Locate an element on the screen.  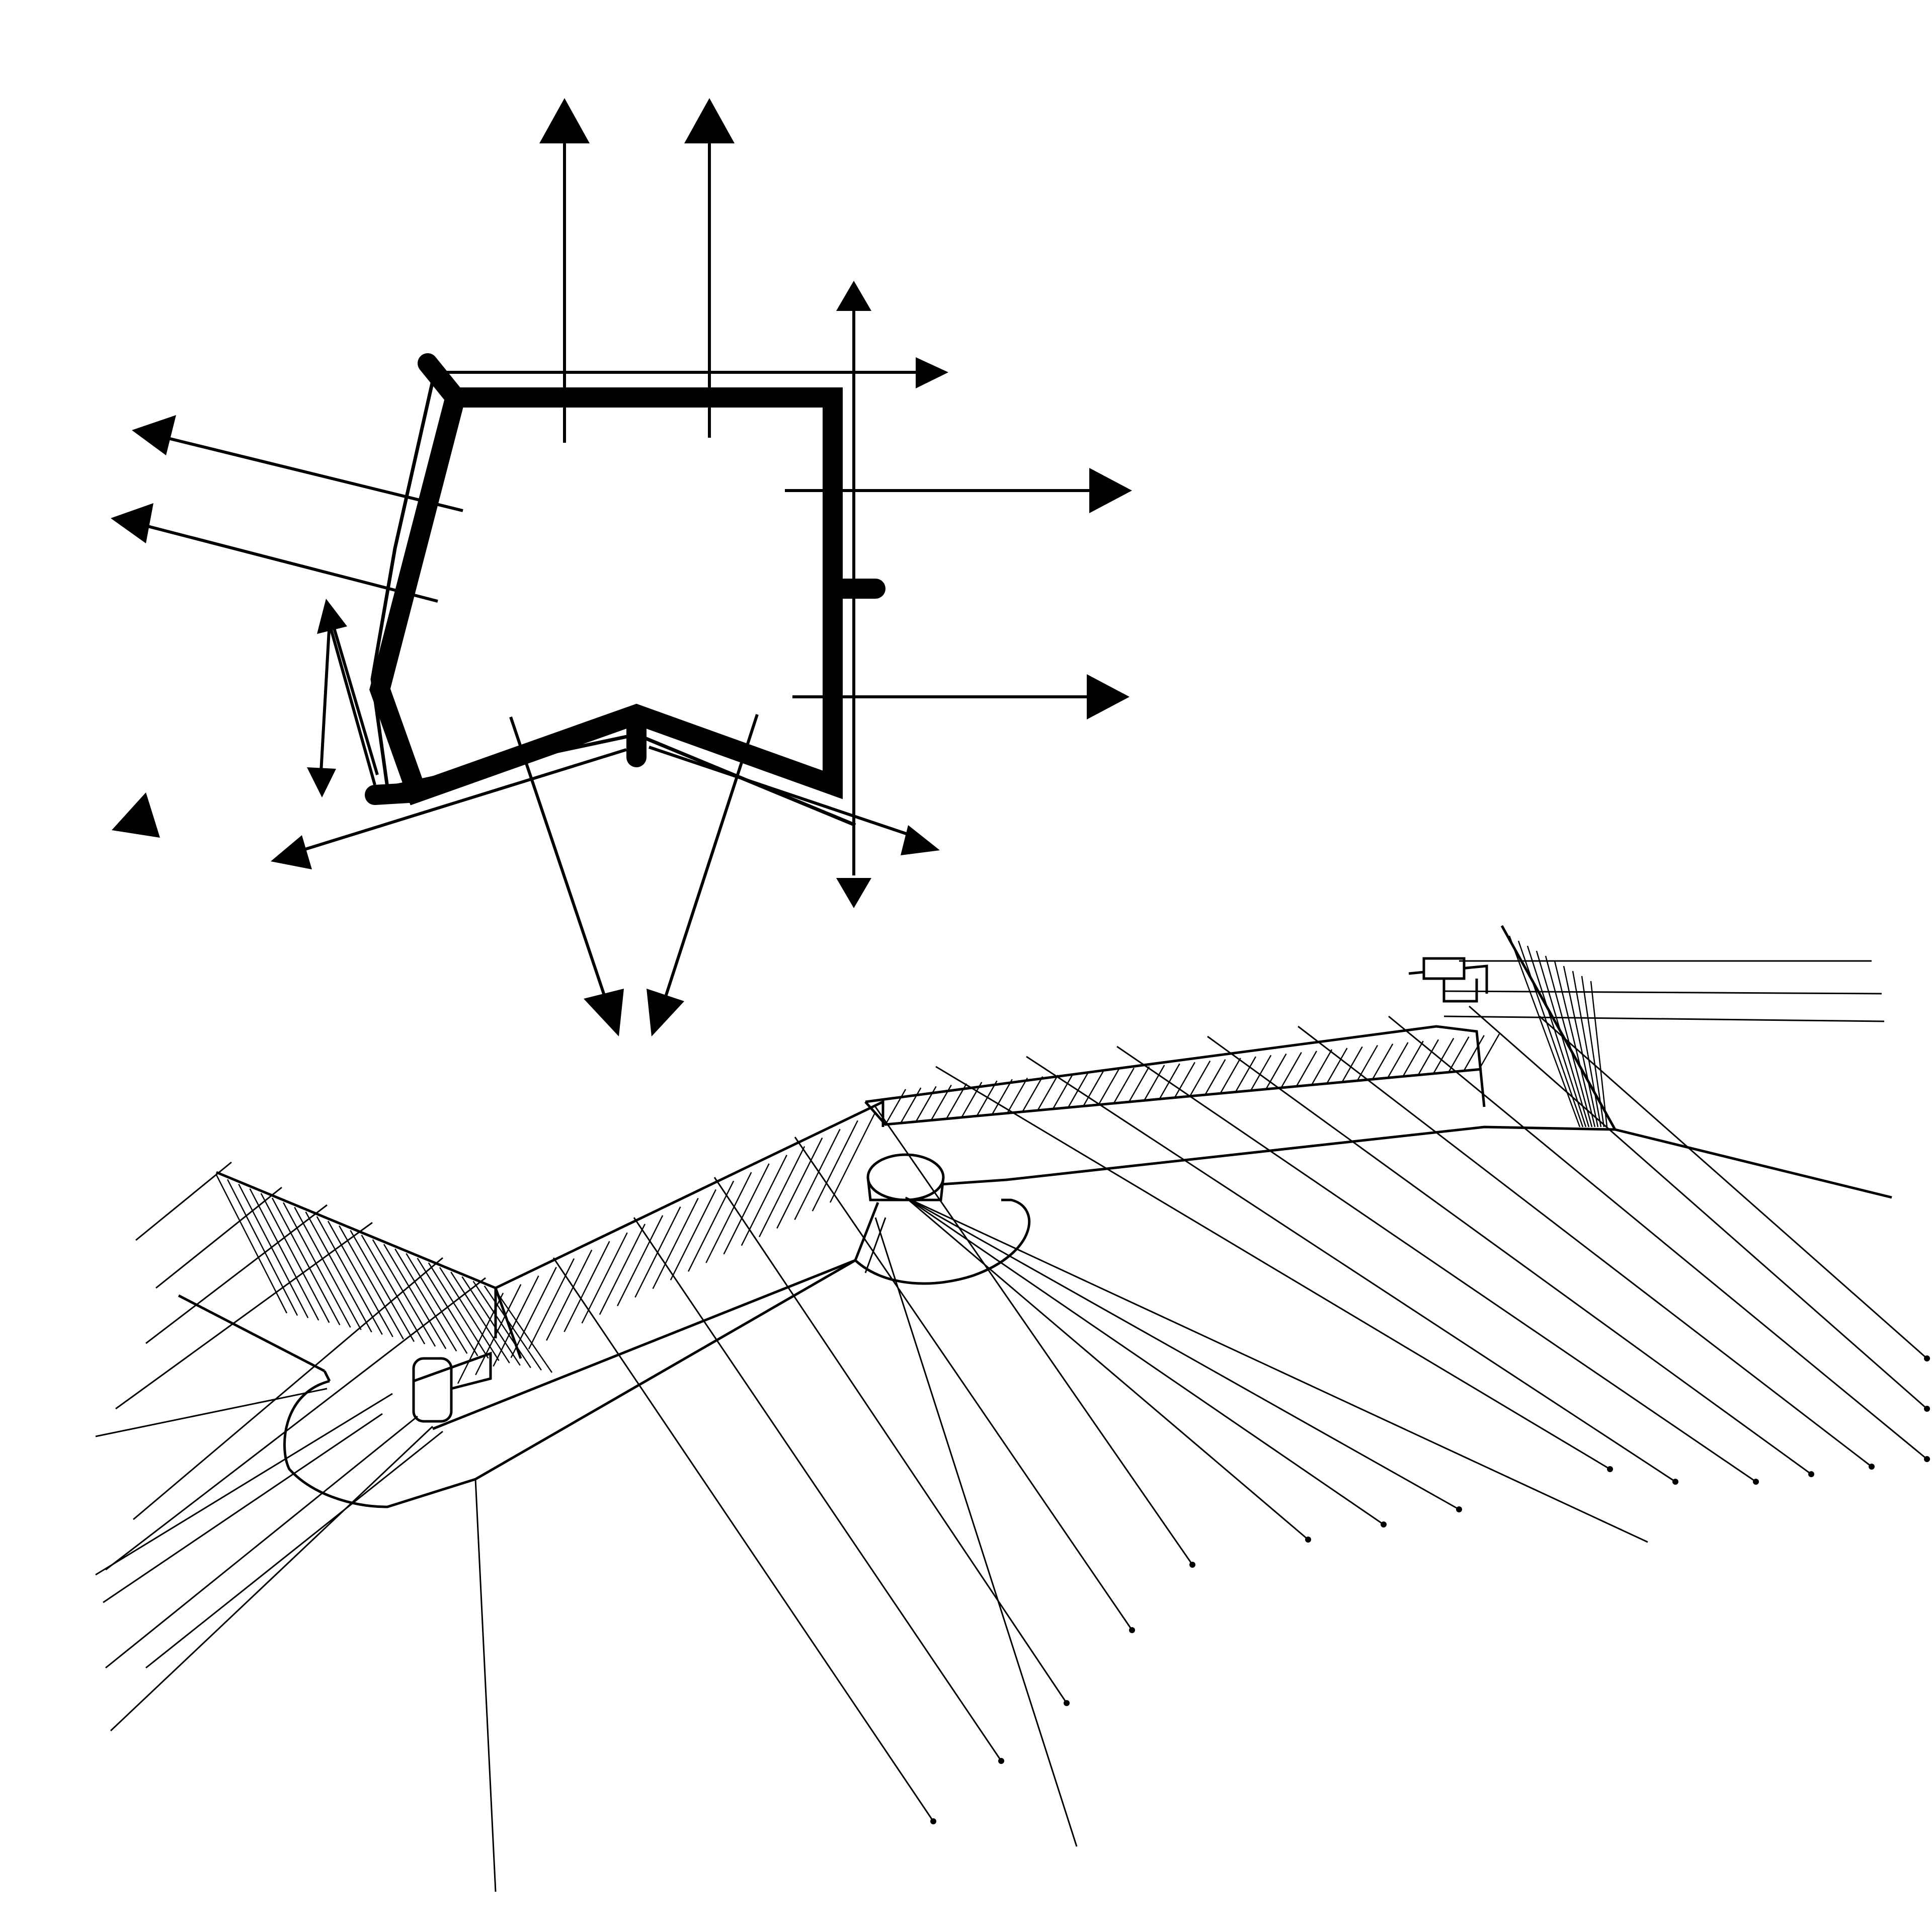
right-tower-base is located at coordinates (1460, 991).